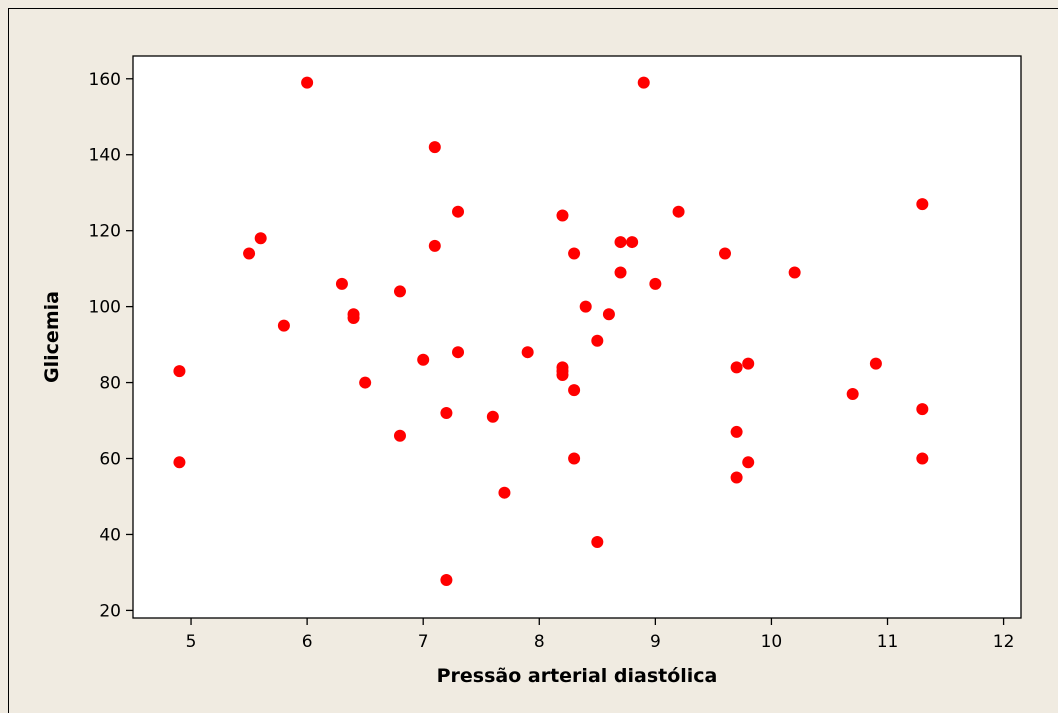 This screenshot has height=718, width=1058. What do you see at coordinates (110, 611) in the screenshot?
I see `y-tick-label: 20` at bounding box center [110, 611].